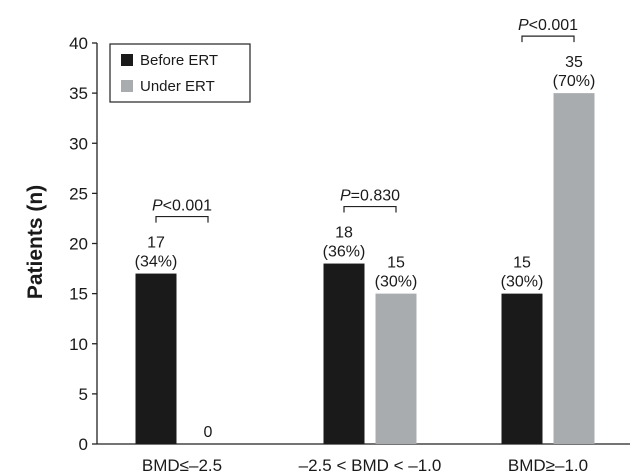 This screenshot has height=476, width=637. What do you see at coordinates (548, 465) in the screenshot?
I see `x-category-label: BMD≥–1.0` at bounding box center [548, 465].